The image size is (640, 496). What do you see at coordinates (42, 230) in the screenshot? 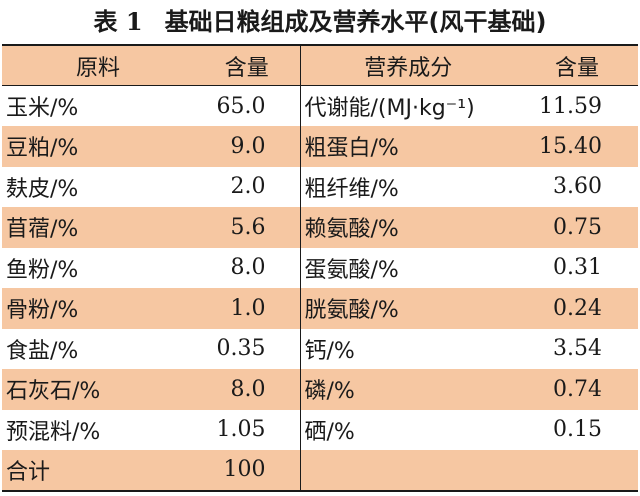
I see `ingredient-cell: 苜蓿/%` at bounding box center [42, 230].